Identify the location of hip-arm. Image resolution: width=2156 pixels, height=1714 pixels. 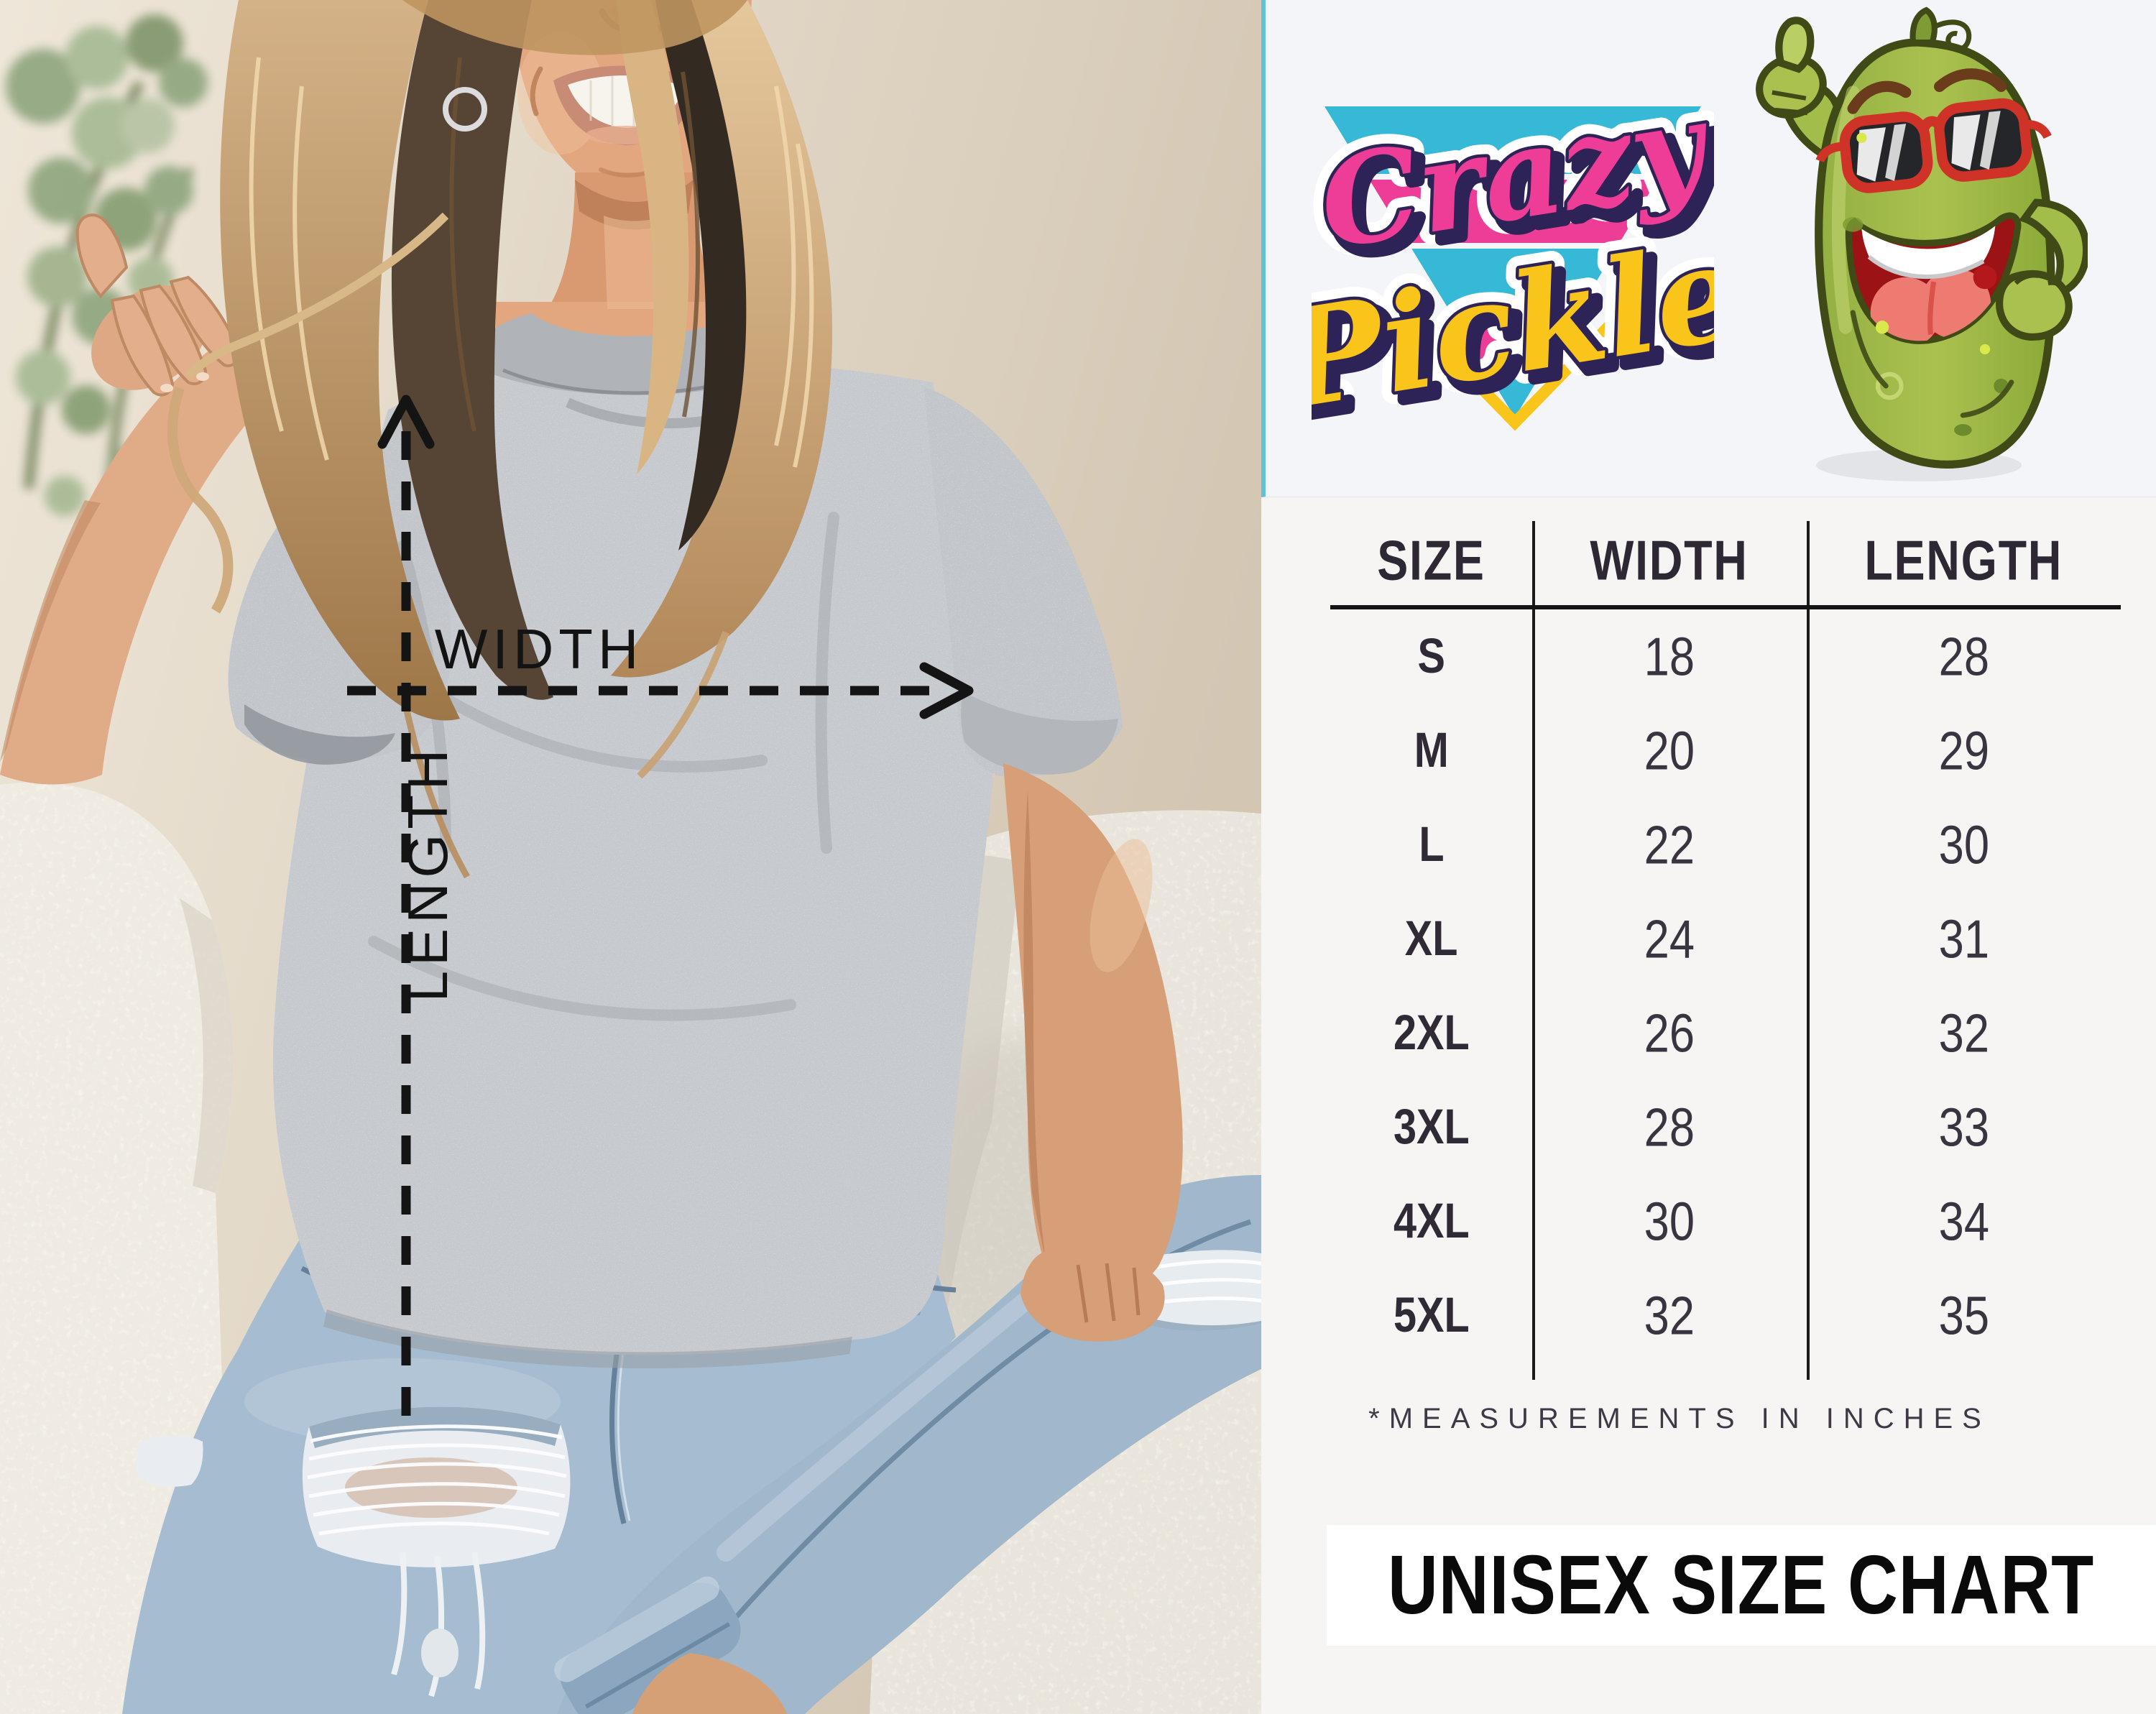
(2042, 269).